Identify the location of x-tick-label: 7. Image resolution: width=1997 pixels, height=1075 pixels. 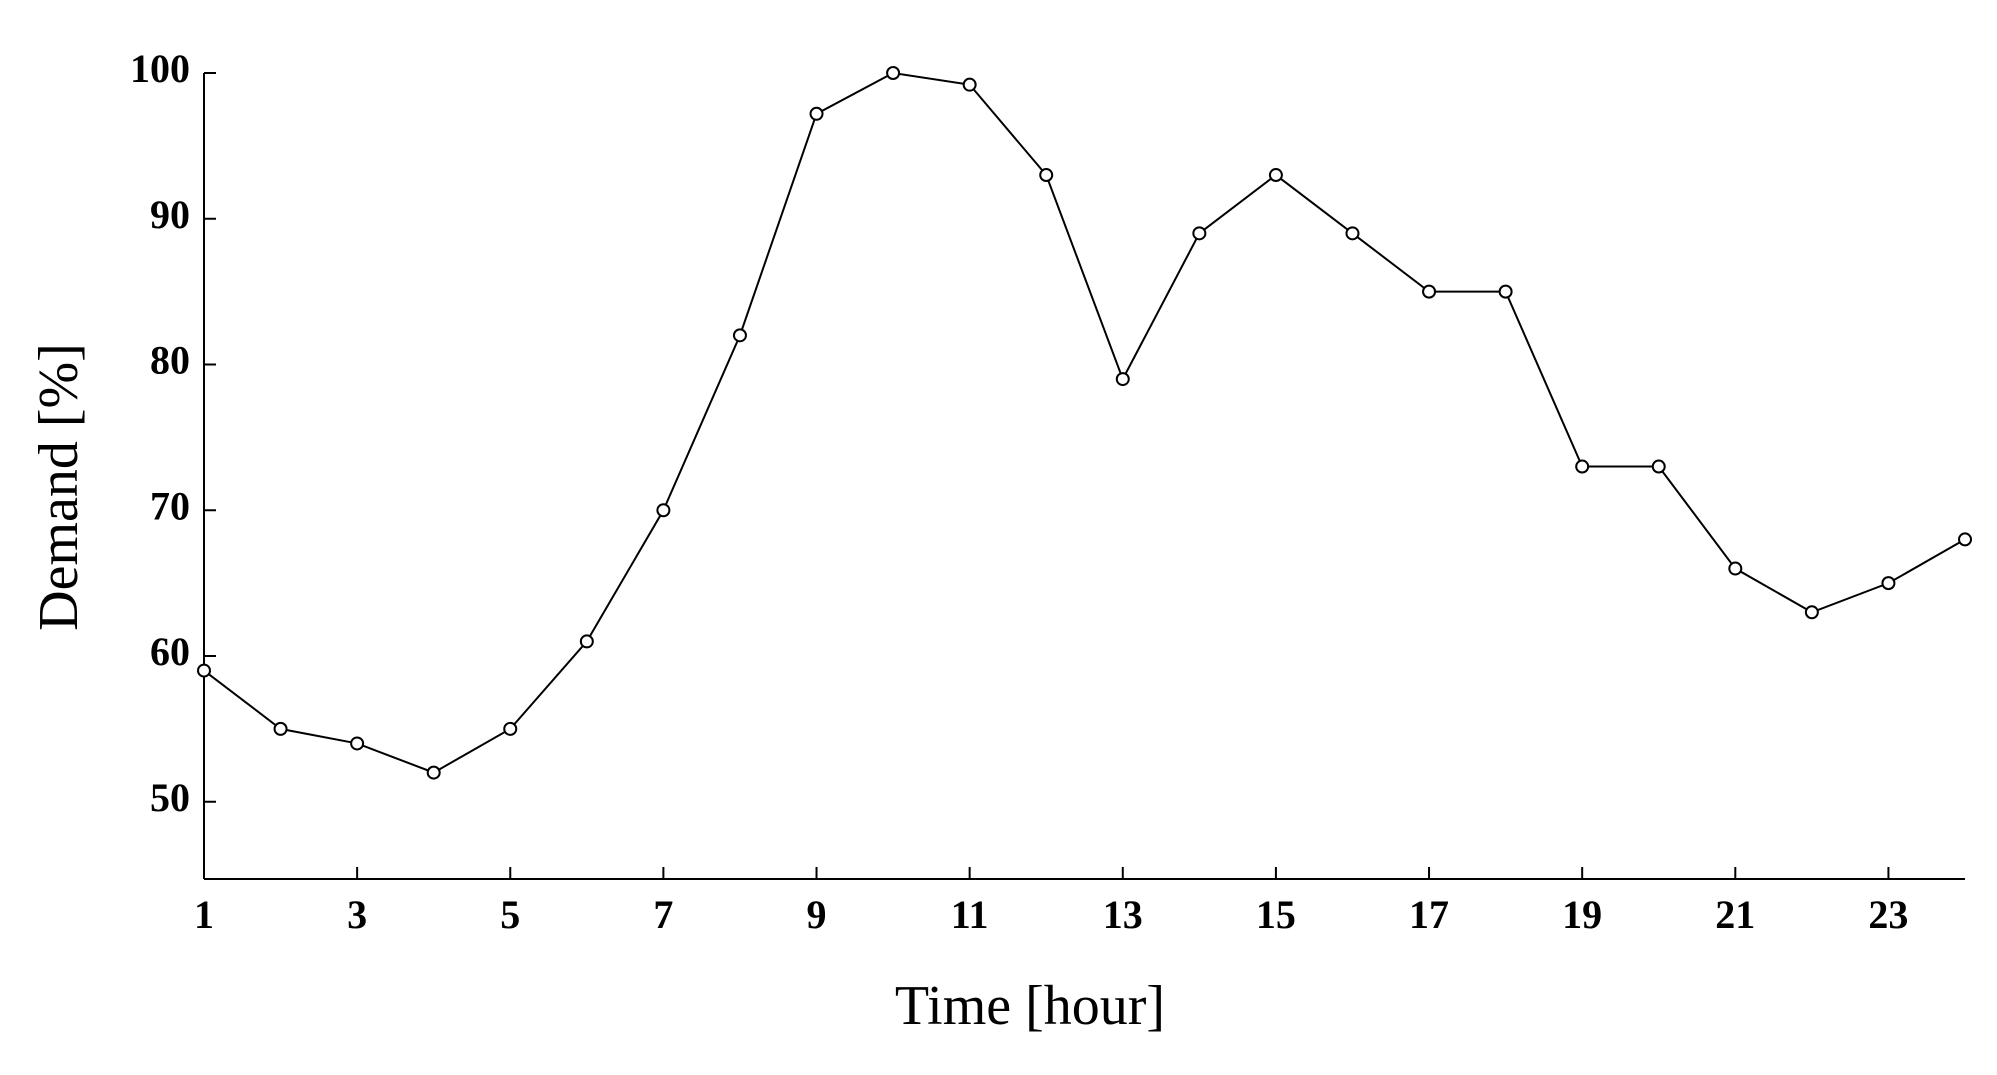
(663, 914).